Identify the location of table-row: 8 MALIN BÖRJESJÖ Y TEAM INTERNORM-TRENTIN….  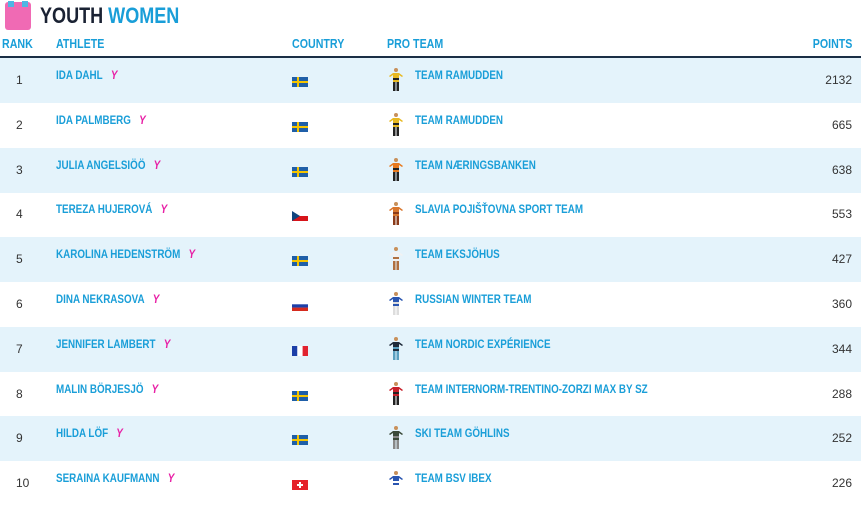
(430, 394).